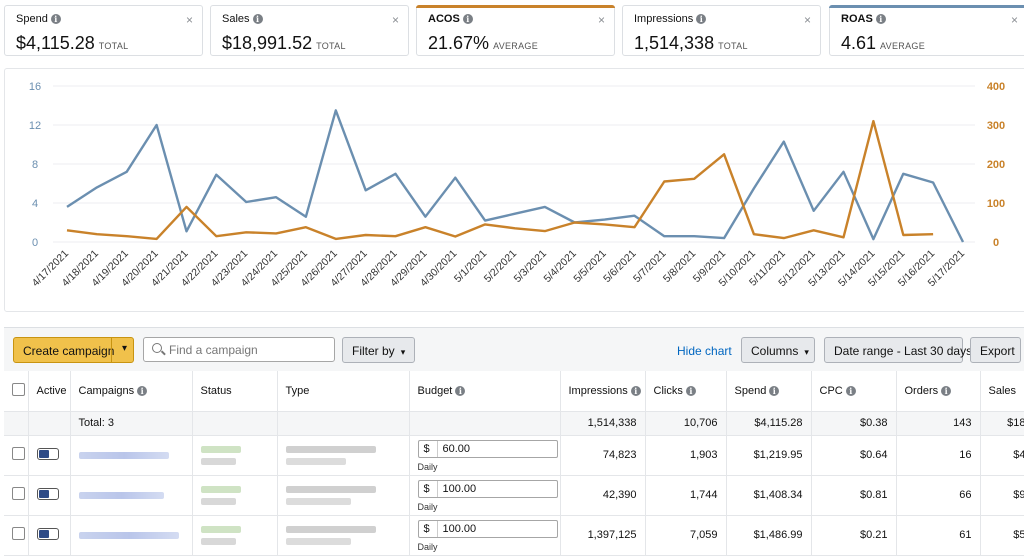  I want to click on col-type: Type, so click(343, 391).